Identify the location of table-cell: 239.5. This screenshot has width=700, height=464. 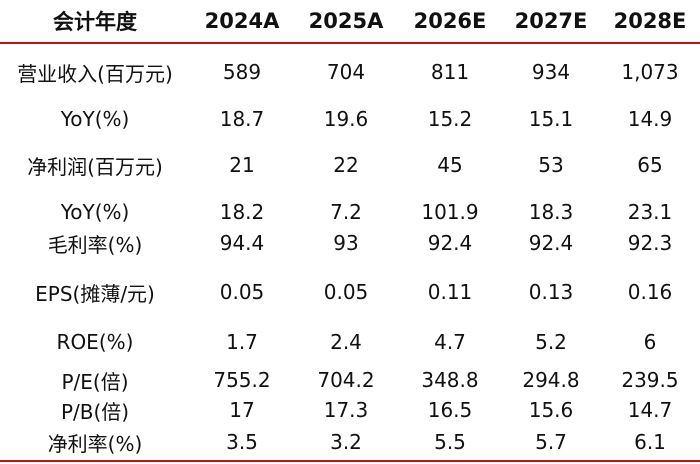
(650, 380).